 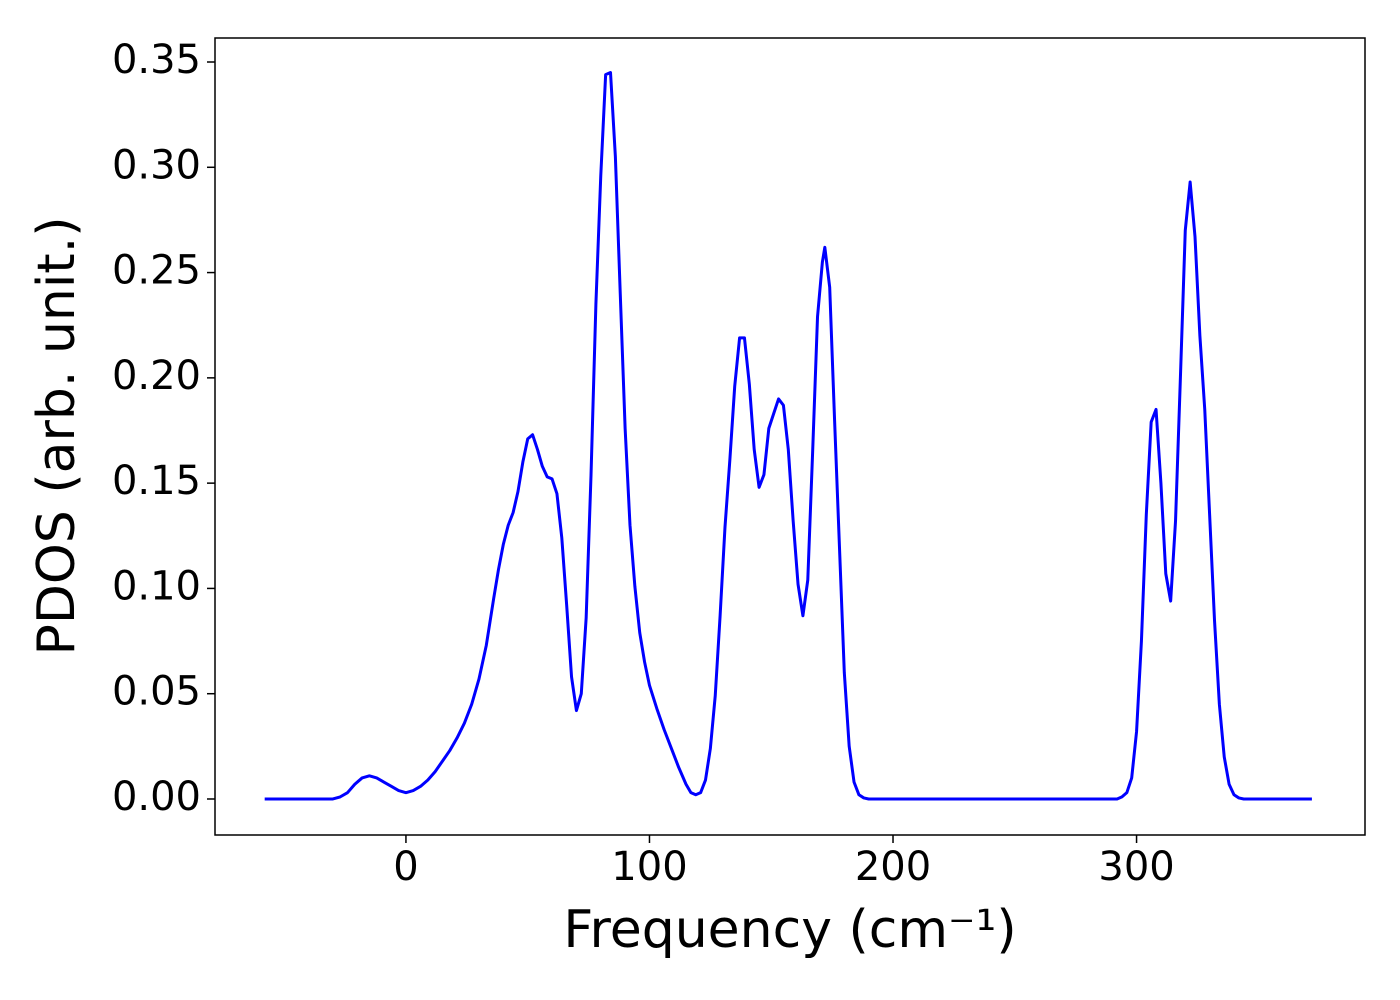 I want to click on y-tick-label: 0.15, so click(x=156, y=481).